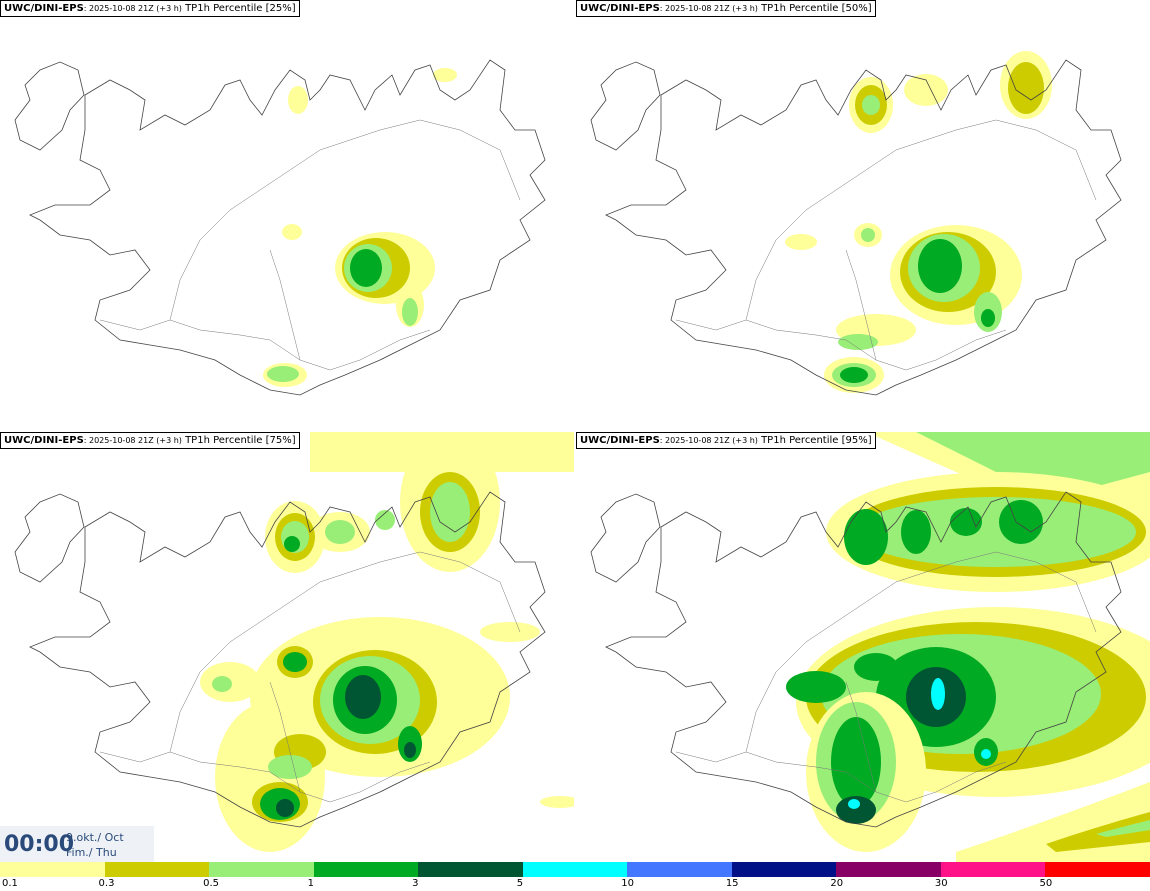 This screenshot has height=891, width=1150. Describe the element at coordinates (95, 845) in the screenshot. I see `valid-date: 9.okt./ Oct Fim./ Thu` at that location.